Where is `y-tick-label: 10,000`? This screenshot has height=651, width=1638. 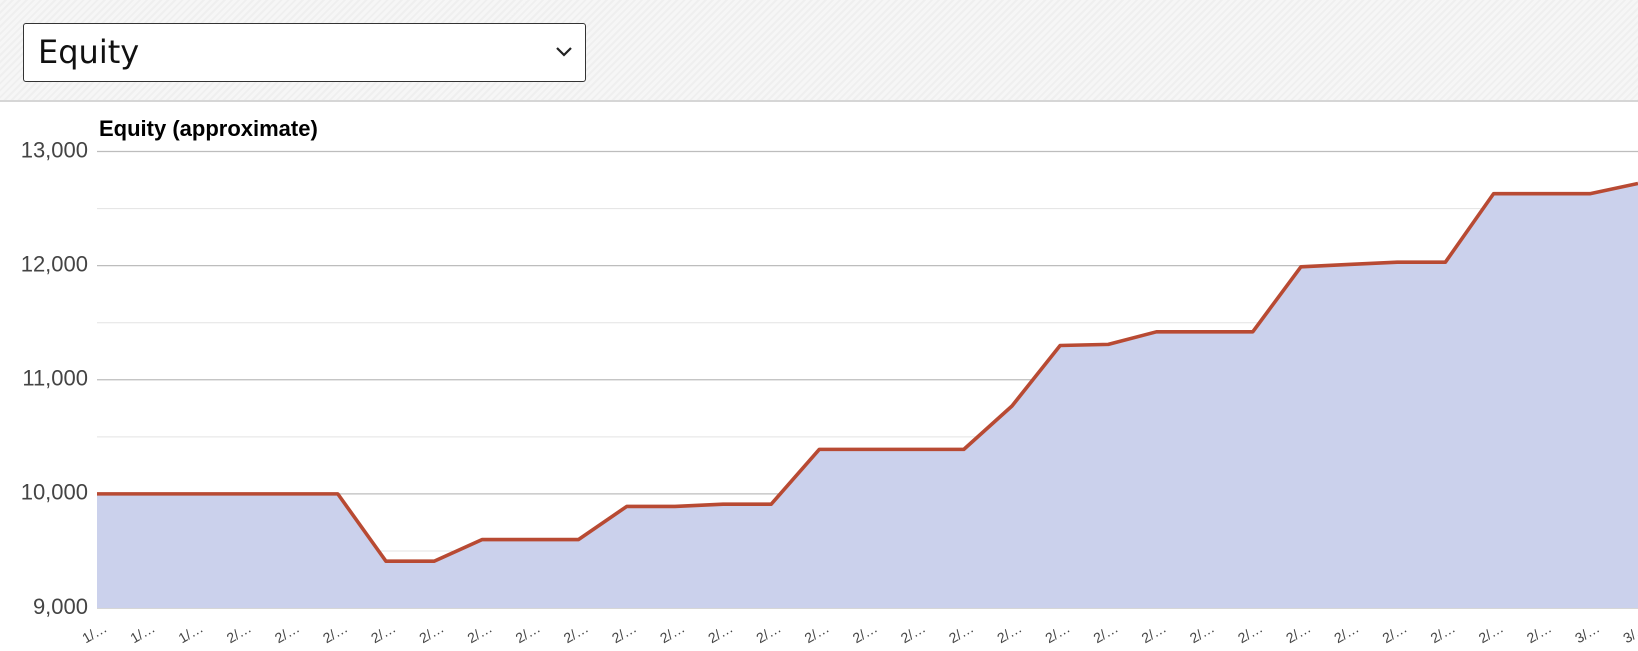
y-tick-label: 10,000 is located at coordinates (54, 492).